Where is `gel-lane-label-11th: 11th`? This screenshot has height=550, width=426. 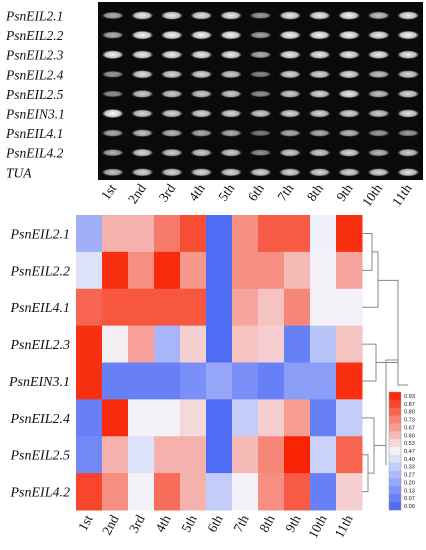
gel-lane-label-11th: 11th is located at coordinates (402, 195).